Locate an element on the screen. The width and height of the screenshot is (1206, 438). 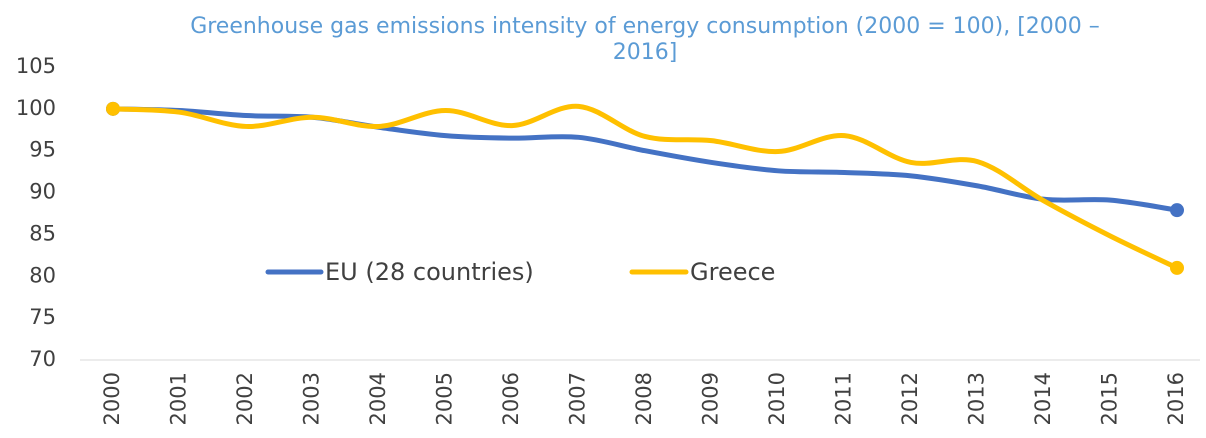
x-tick-label: 2006 is located at coordinates (511, 398).